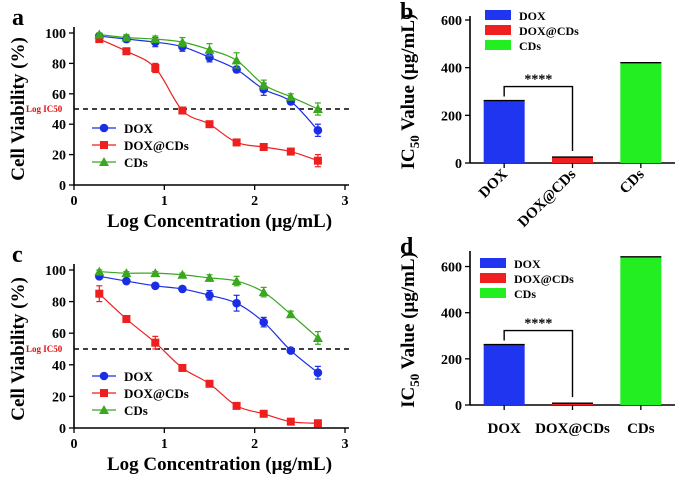 The height and width of the screenshot is (485, 685). Describe the element at coordinates (55, 34) in the screenshot. I see `y-tick-label: 100` at that location.